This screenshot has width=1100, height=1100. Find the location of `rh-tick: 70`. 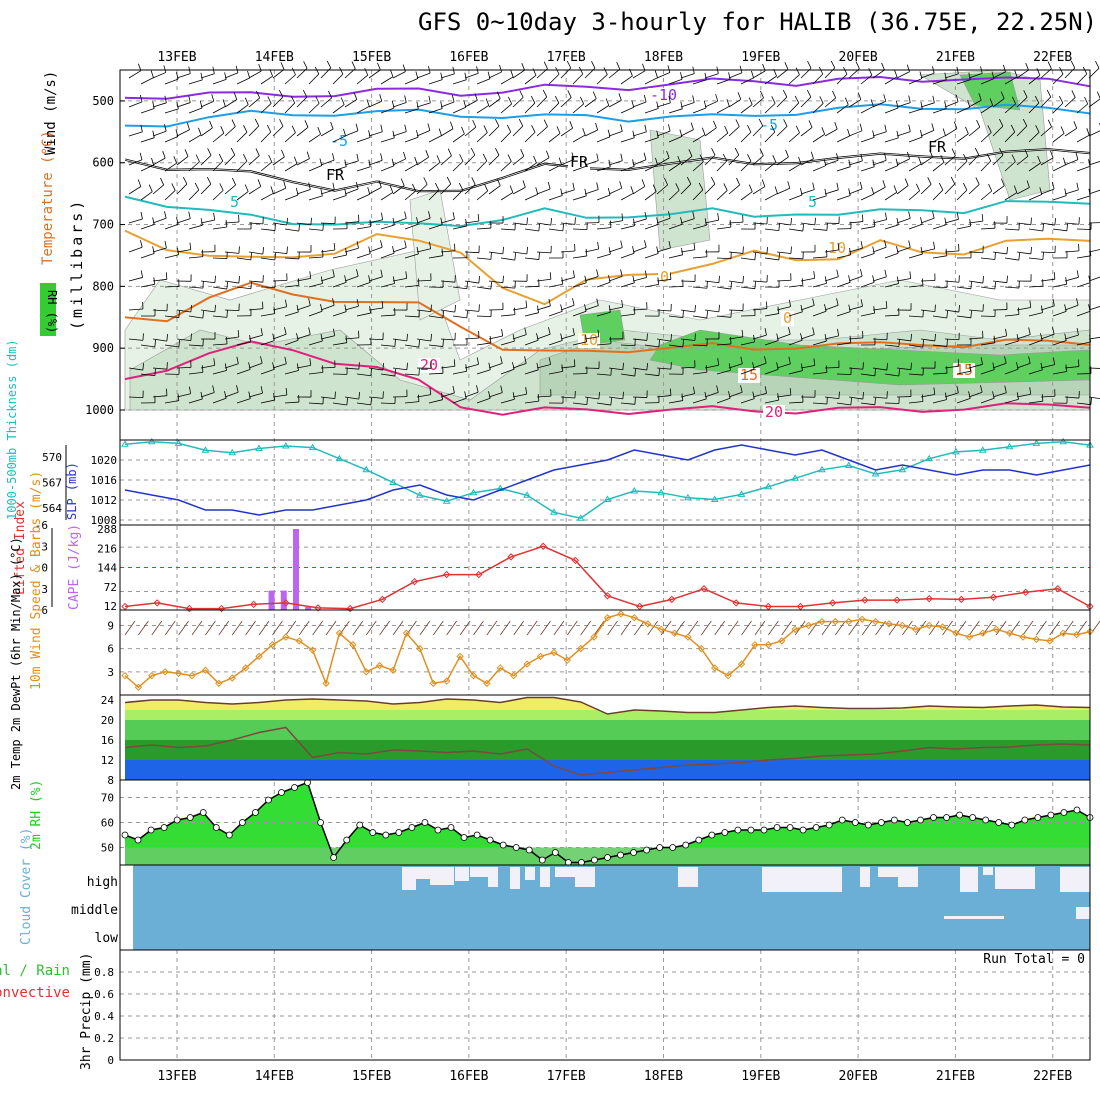

rh-tick: 70 is located at coordinates (107, 798).